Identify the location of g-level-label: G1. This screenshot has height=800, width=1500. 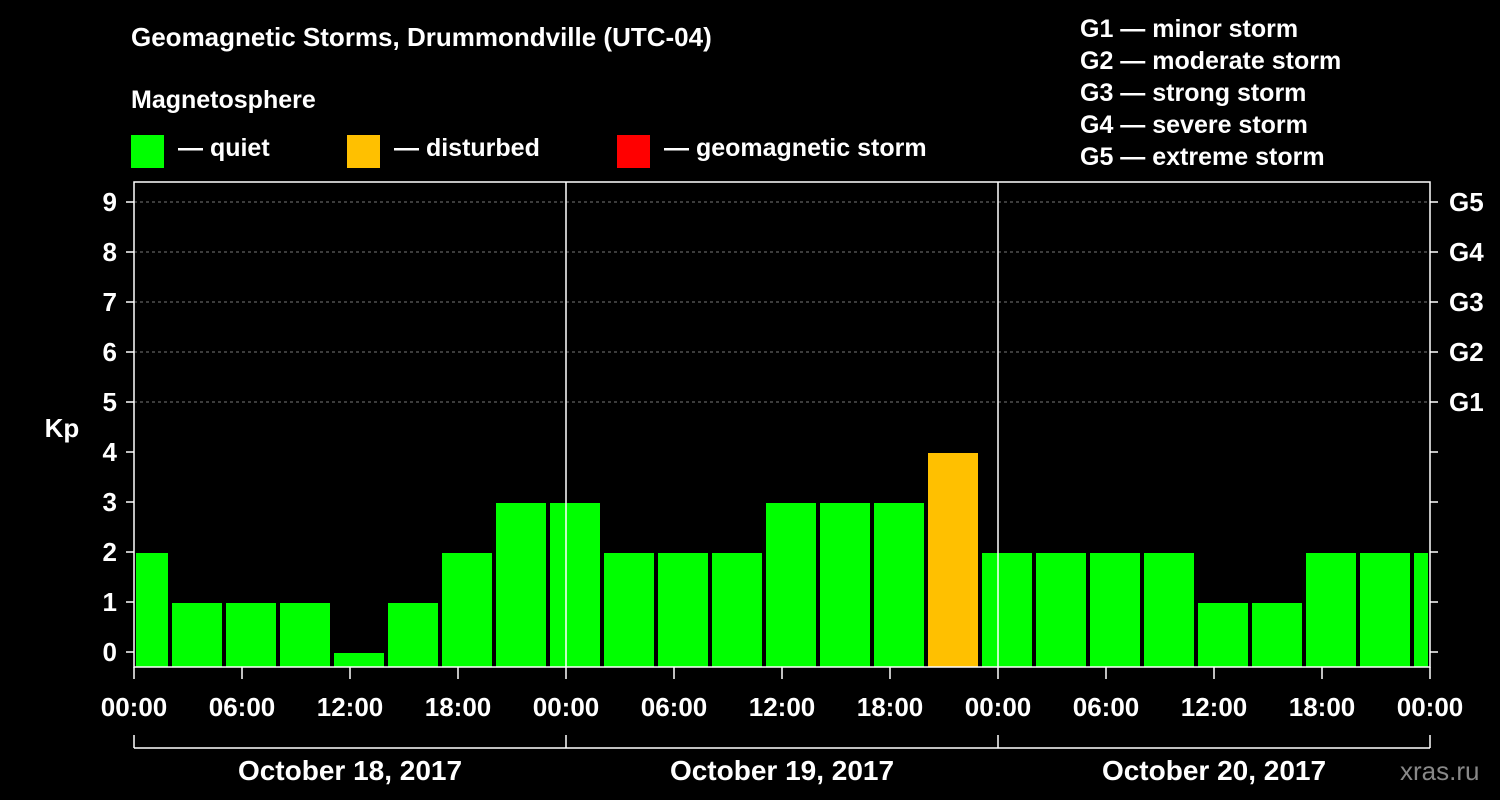
(1466, 402).